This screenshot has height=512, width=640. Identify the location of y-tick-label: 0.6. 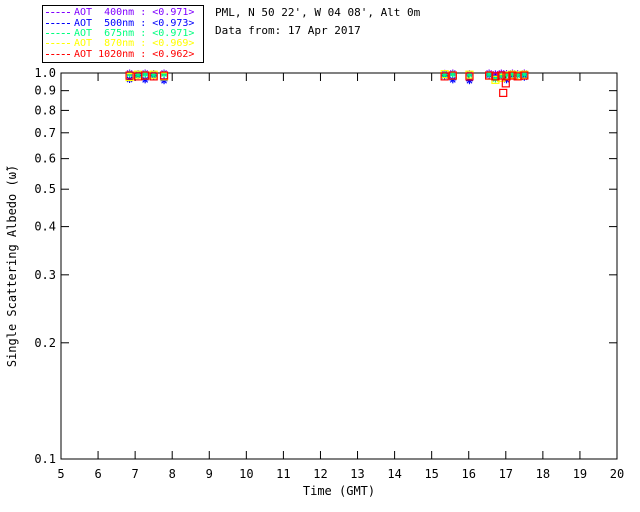
(45, 159).